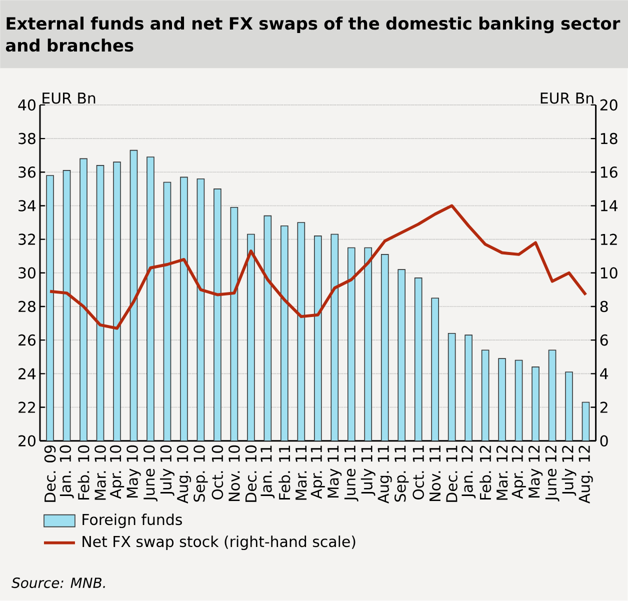 This screenshot has width=628, height=601. What do you see at coordinates (67, 471) in the screenshot?
I see `x-tick-label: Jan. 10` at bounding box center [67, 471].